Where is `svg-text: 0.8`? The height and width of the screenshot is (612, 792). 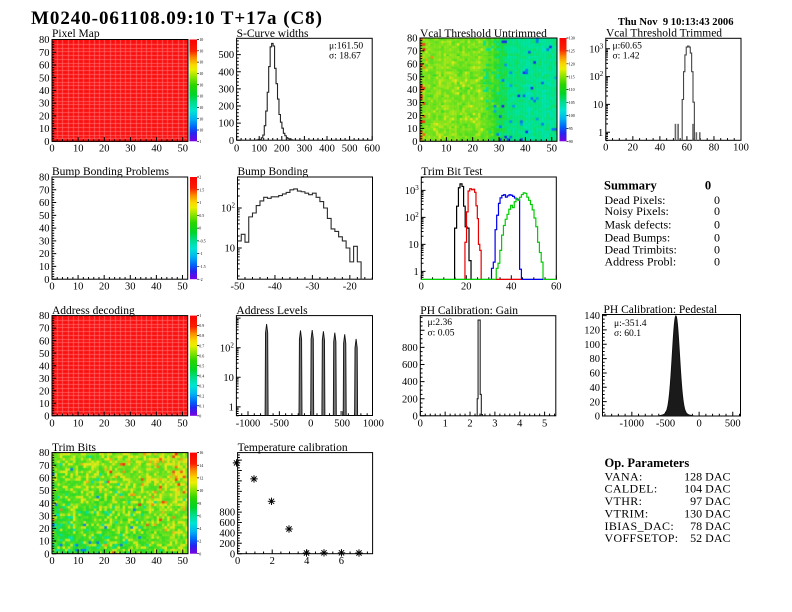
svg-text: 0.8 is located at coordinates (201, 335).